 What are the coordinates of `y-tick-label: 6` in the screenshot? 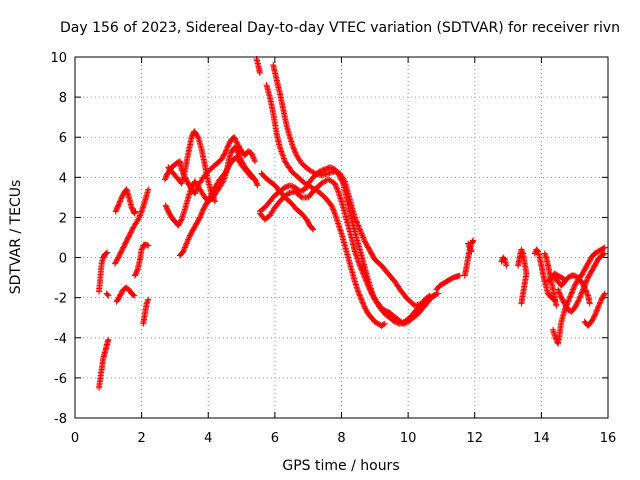 It's located at (63, 138).